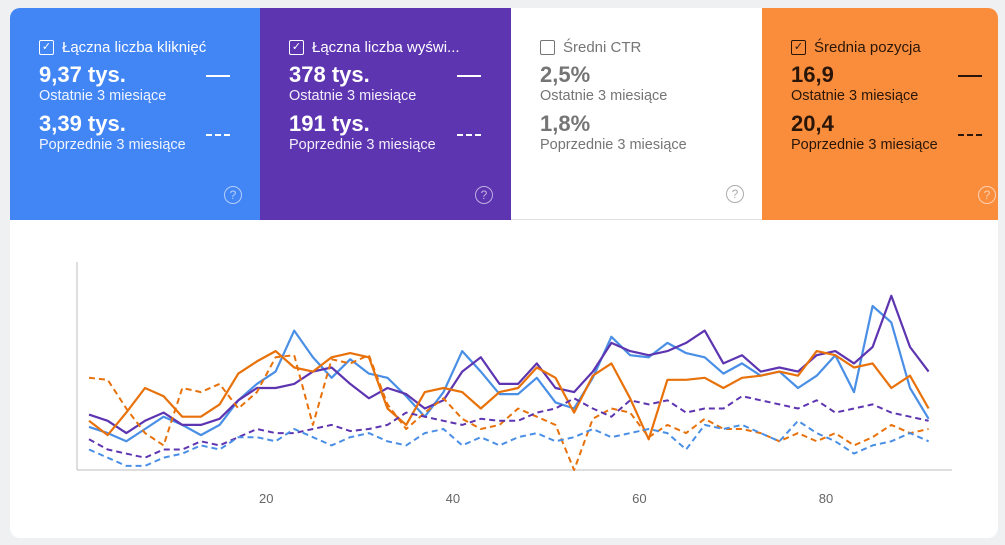 The width and height of the screenshot is (1005, 545). What do you see at coordinates (453, 498) in the screenshot?
I see `x-tick-label: 40` at bounding box center [453, 498].